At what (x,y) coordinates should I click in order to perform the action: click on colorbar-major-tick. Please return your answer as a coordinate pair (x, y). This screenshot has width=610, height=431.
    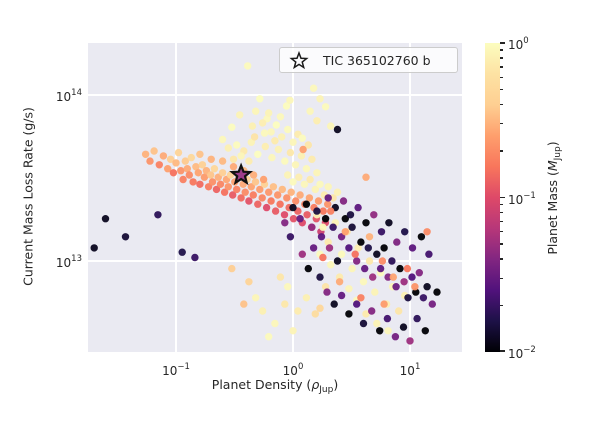
    Looking at the image, I should click on (502, 197).